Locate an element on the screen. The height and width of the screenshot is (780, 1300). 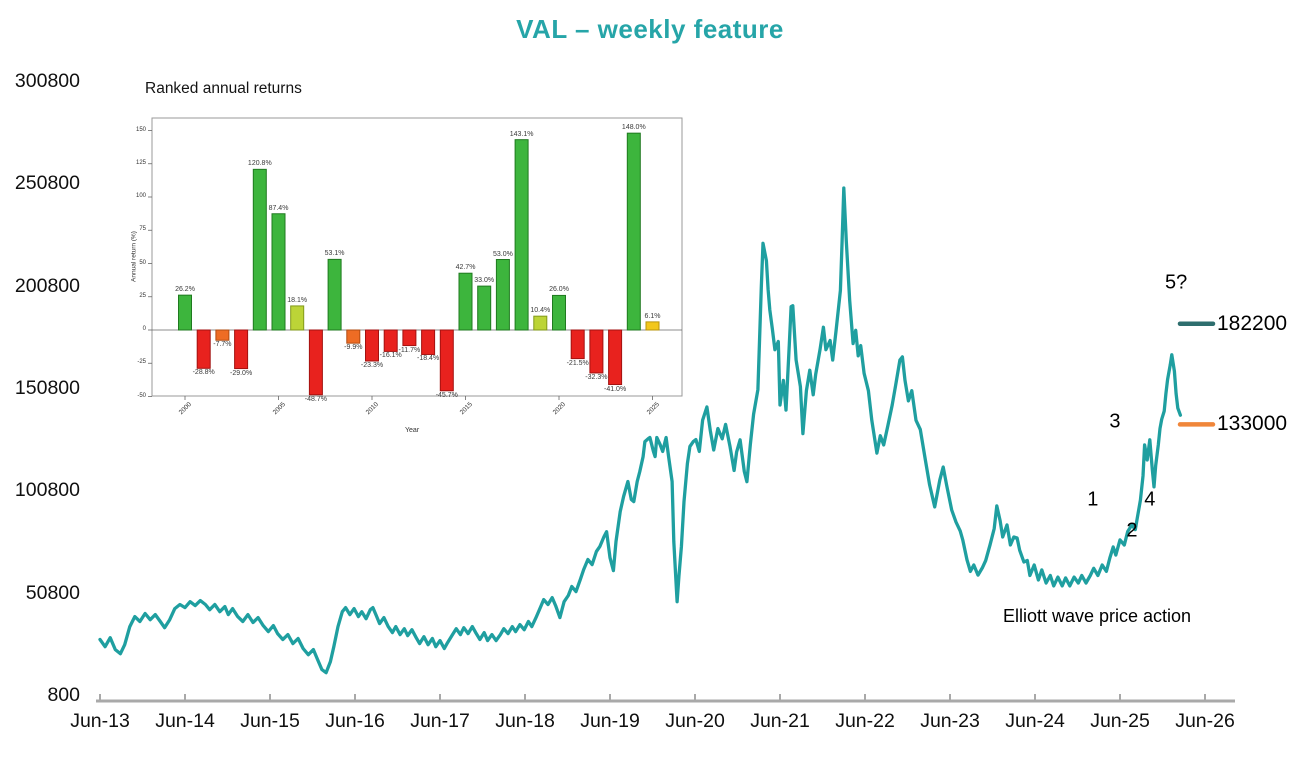
x-axis-label: Jun-21 is located at coordinates (780, 721).